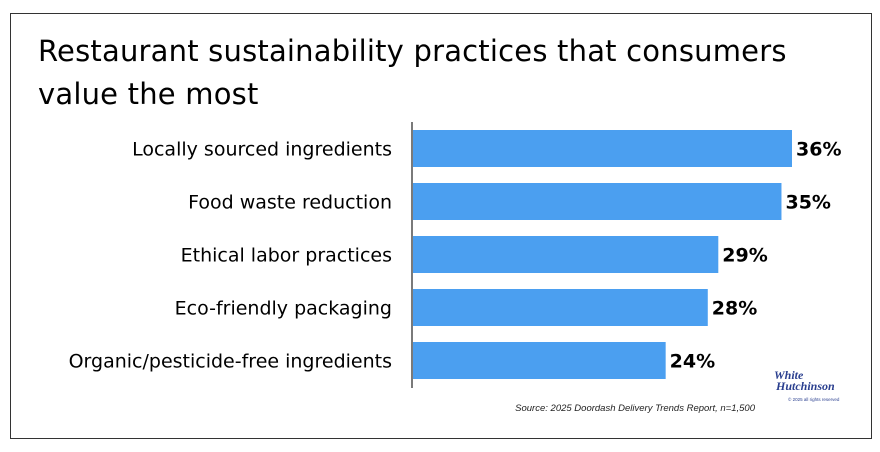 This screenshot has width=880, height=452. I want to click on value-label: 29%, so click(744, 256).